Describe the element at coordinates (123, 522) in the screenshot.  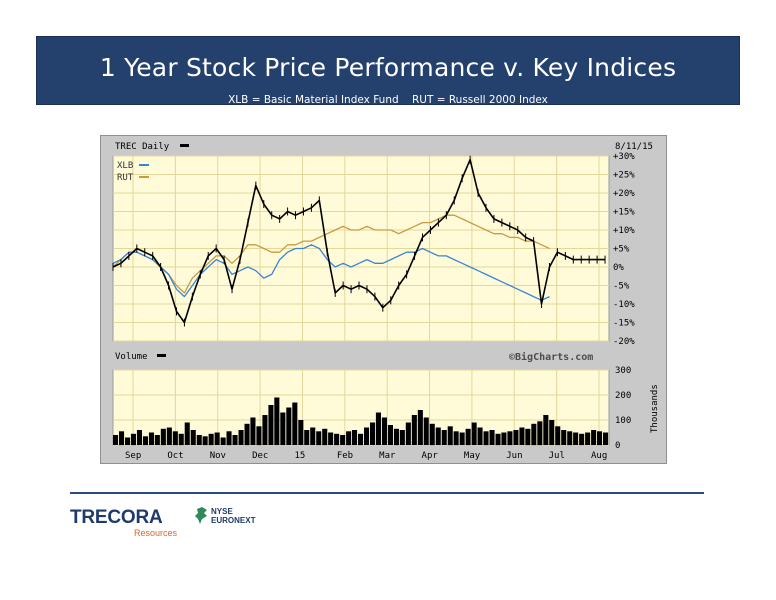
I see `trecora-logo: TRECORA Resources` at that location.